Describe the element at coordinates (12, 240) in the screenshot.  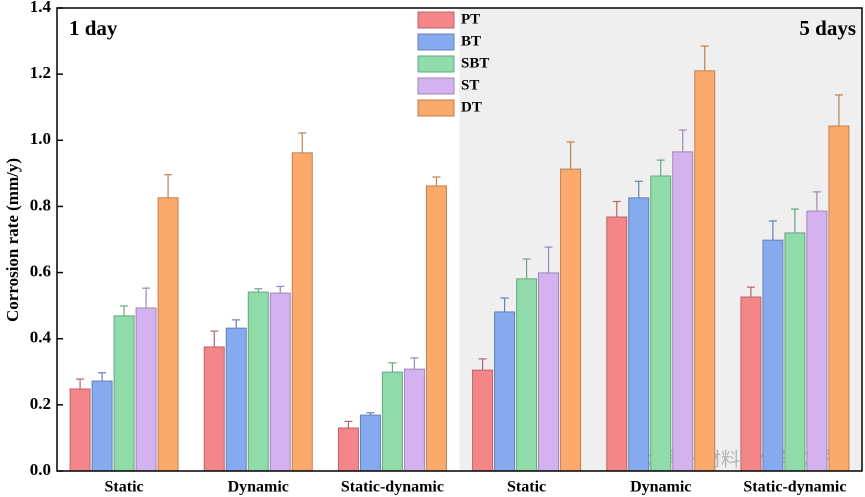
I see `y-axis-title: Corrosion rate (mm/y)` at that location.